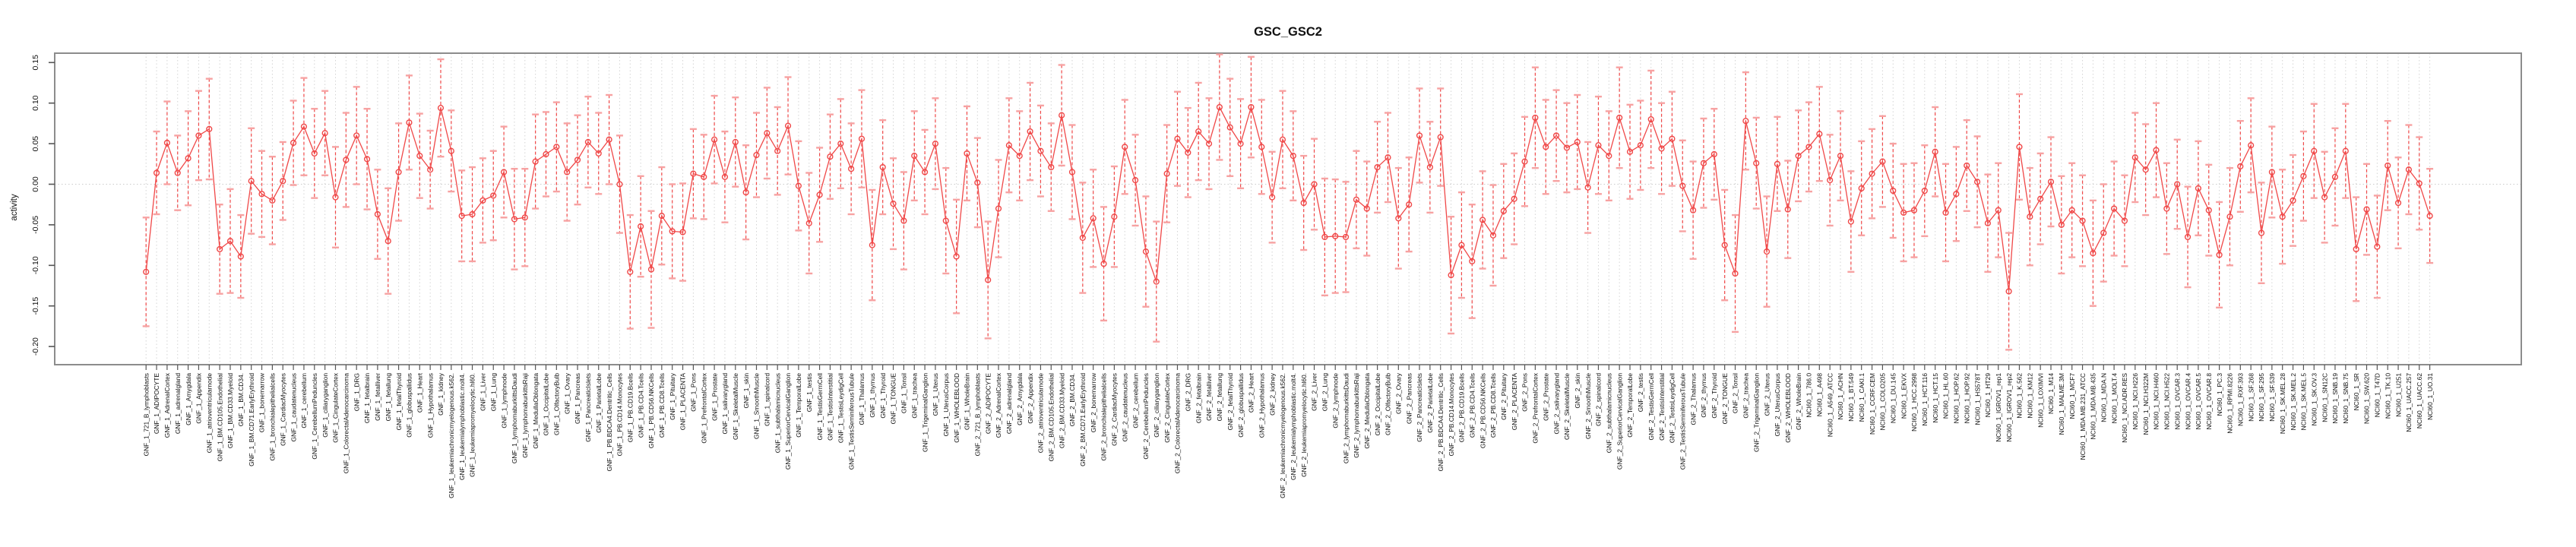  Describe the element at coordinates (1651, 407) in the screenshot. I see `x-tick-label: GNF_2_TestisGermCell` at that location.